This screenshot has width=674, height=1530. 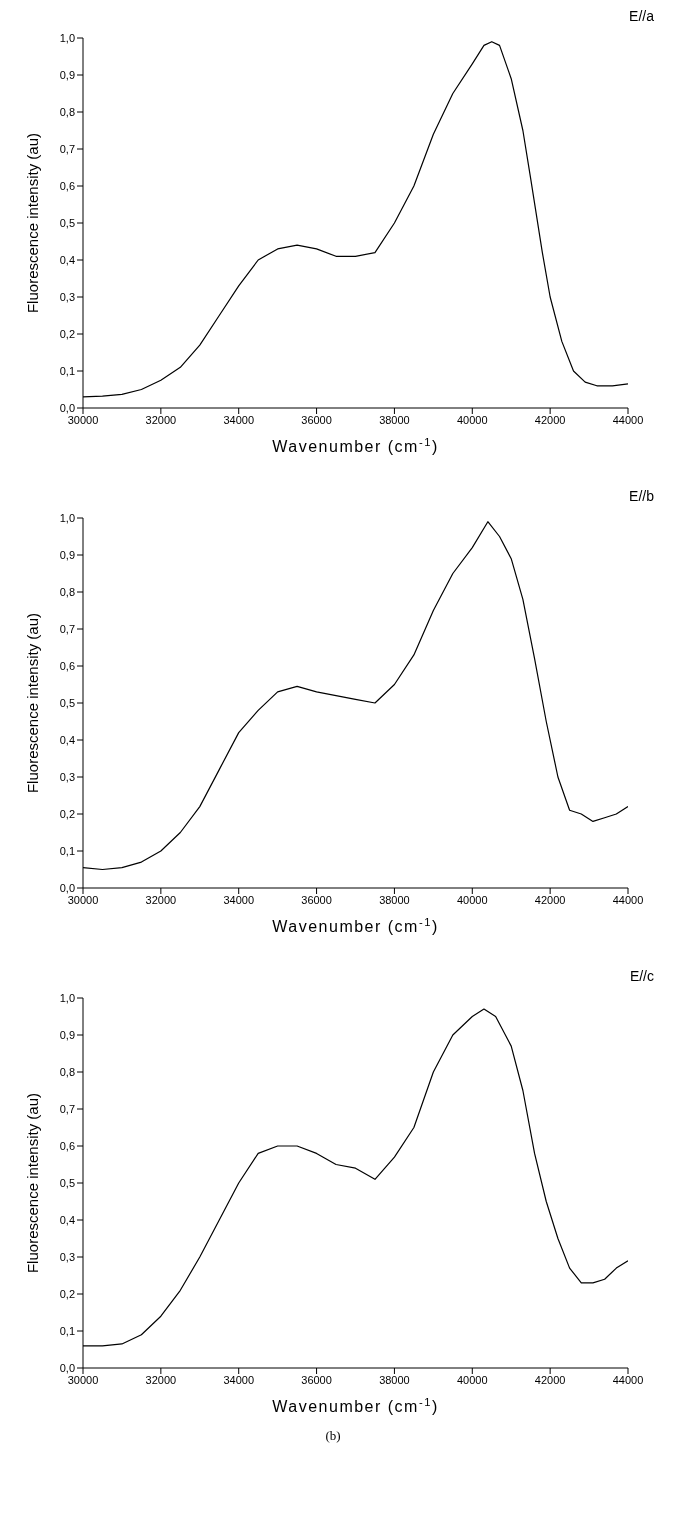 I want to click on chart-title: E//a, so click(x=641, y=17).